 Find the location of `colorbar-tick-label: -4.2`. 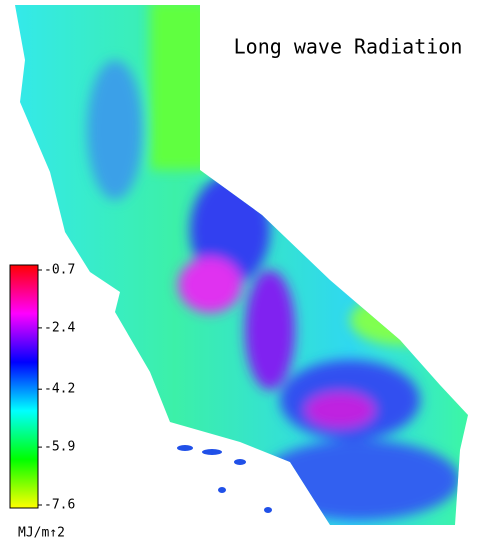

colorbar-tick-label: -4.2 is located at coordinates (59, 389).